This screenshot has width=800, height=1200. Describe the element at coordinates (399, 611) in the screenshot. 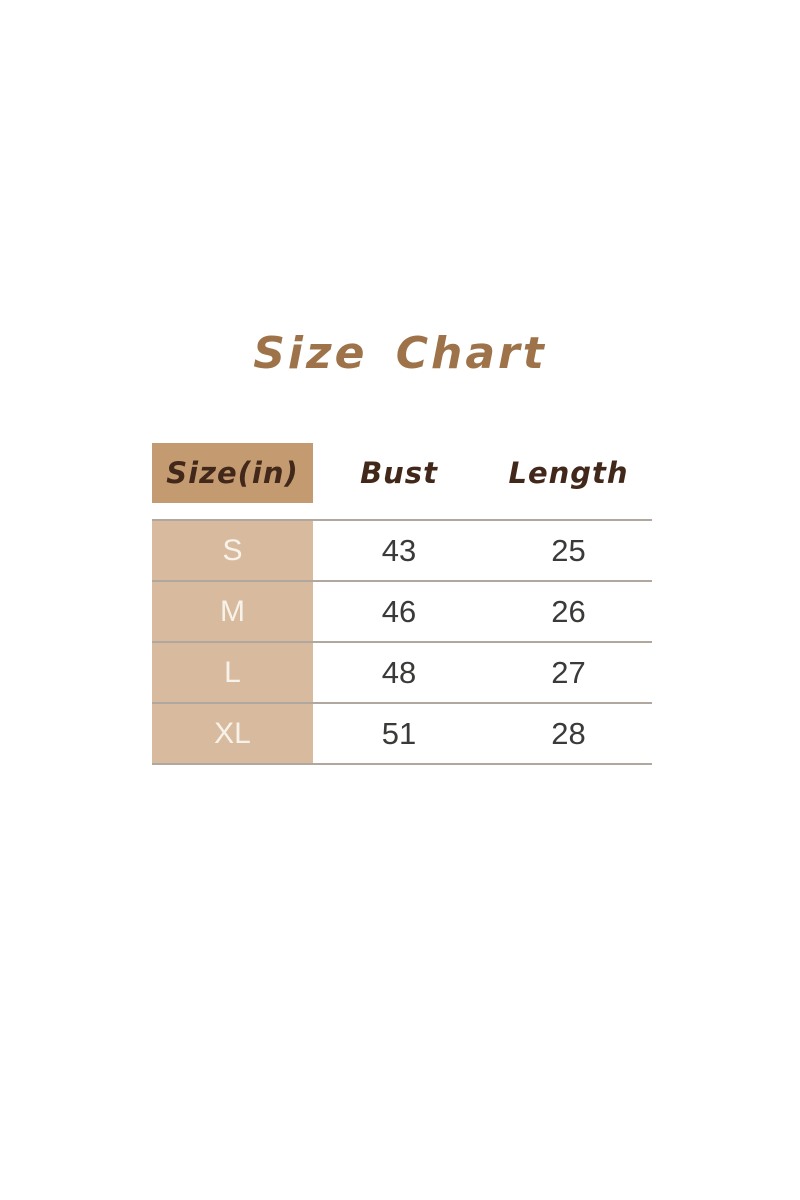

I see `bust-cell: 46` at that location.